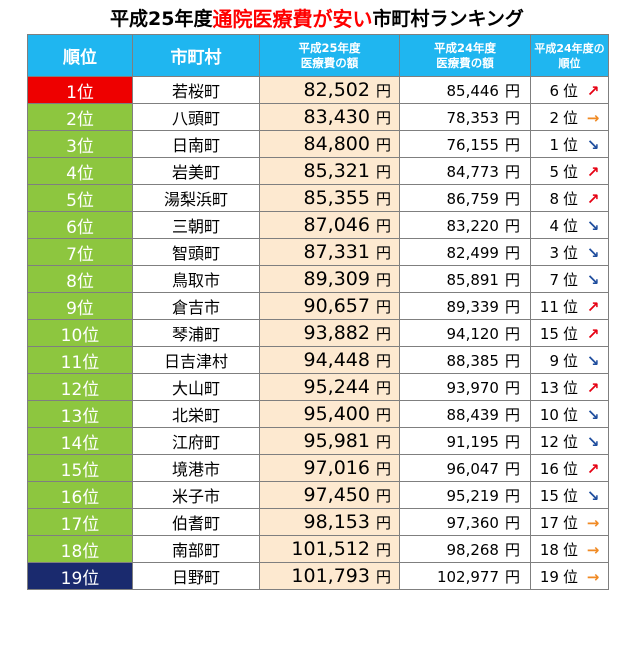 Image resolution: width=634 pixels, height=663 pixels. Describe the element at coordinates (80, 576) in the screenshot. I see `rank-cell: 19位` at that location.